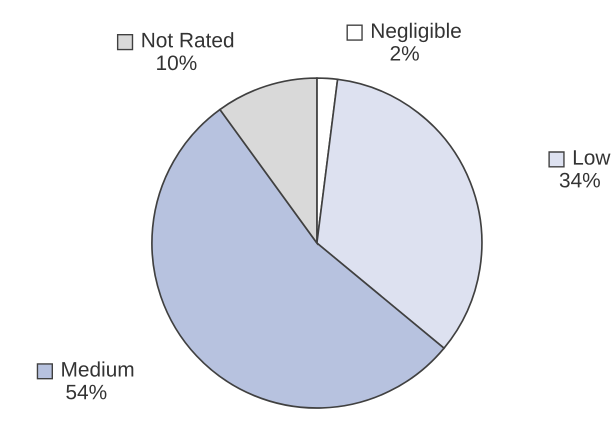  What do you see at coordinates (188, 40) in the screenshot?
I see `legend-label: Not Rated` at bounding box center [188, 40].